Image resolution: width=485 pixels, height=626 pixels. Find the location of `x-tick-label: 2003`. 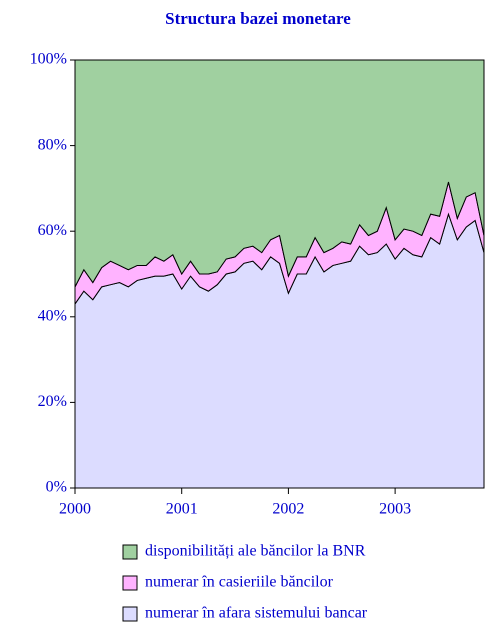

x-tick-label: 2003 is located at coordinates (395, 509).